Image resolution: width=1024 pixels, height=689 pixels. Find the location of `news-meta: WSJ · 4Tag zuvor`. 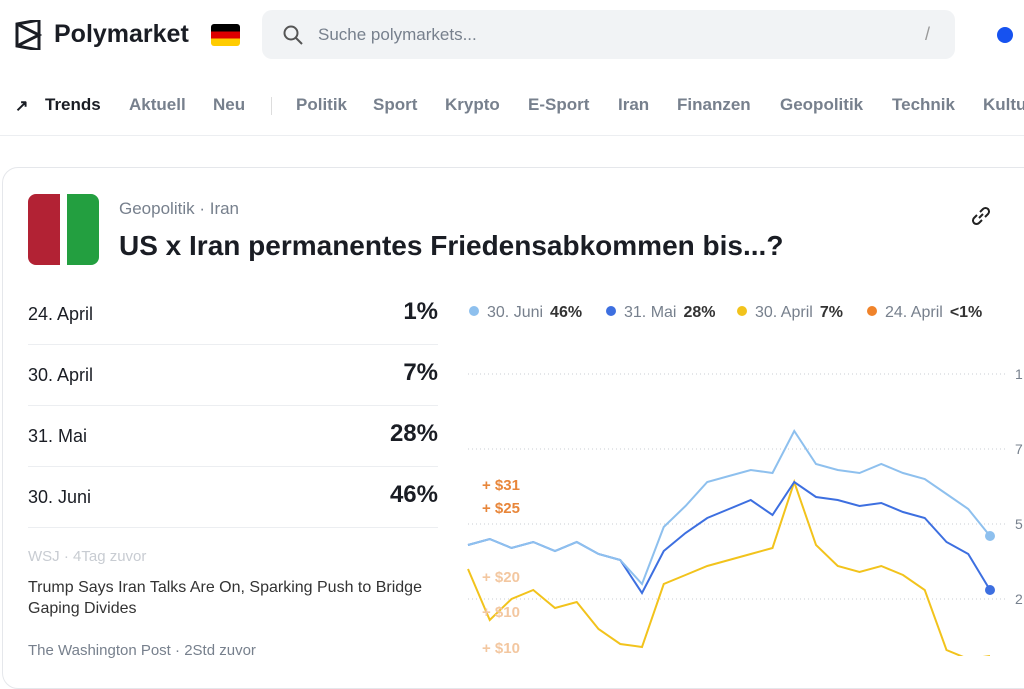

news-meta: WSJ · 4Tag zuvor is located at coordinates (87, 556).